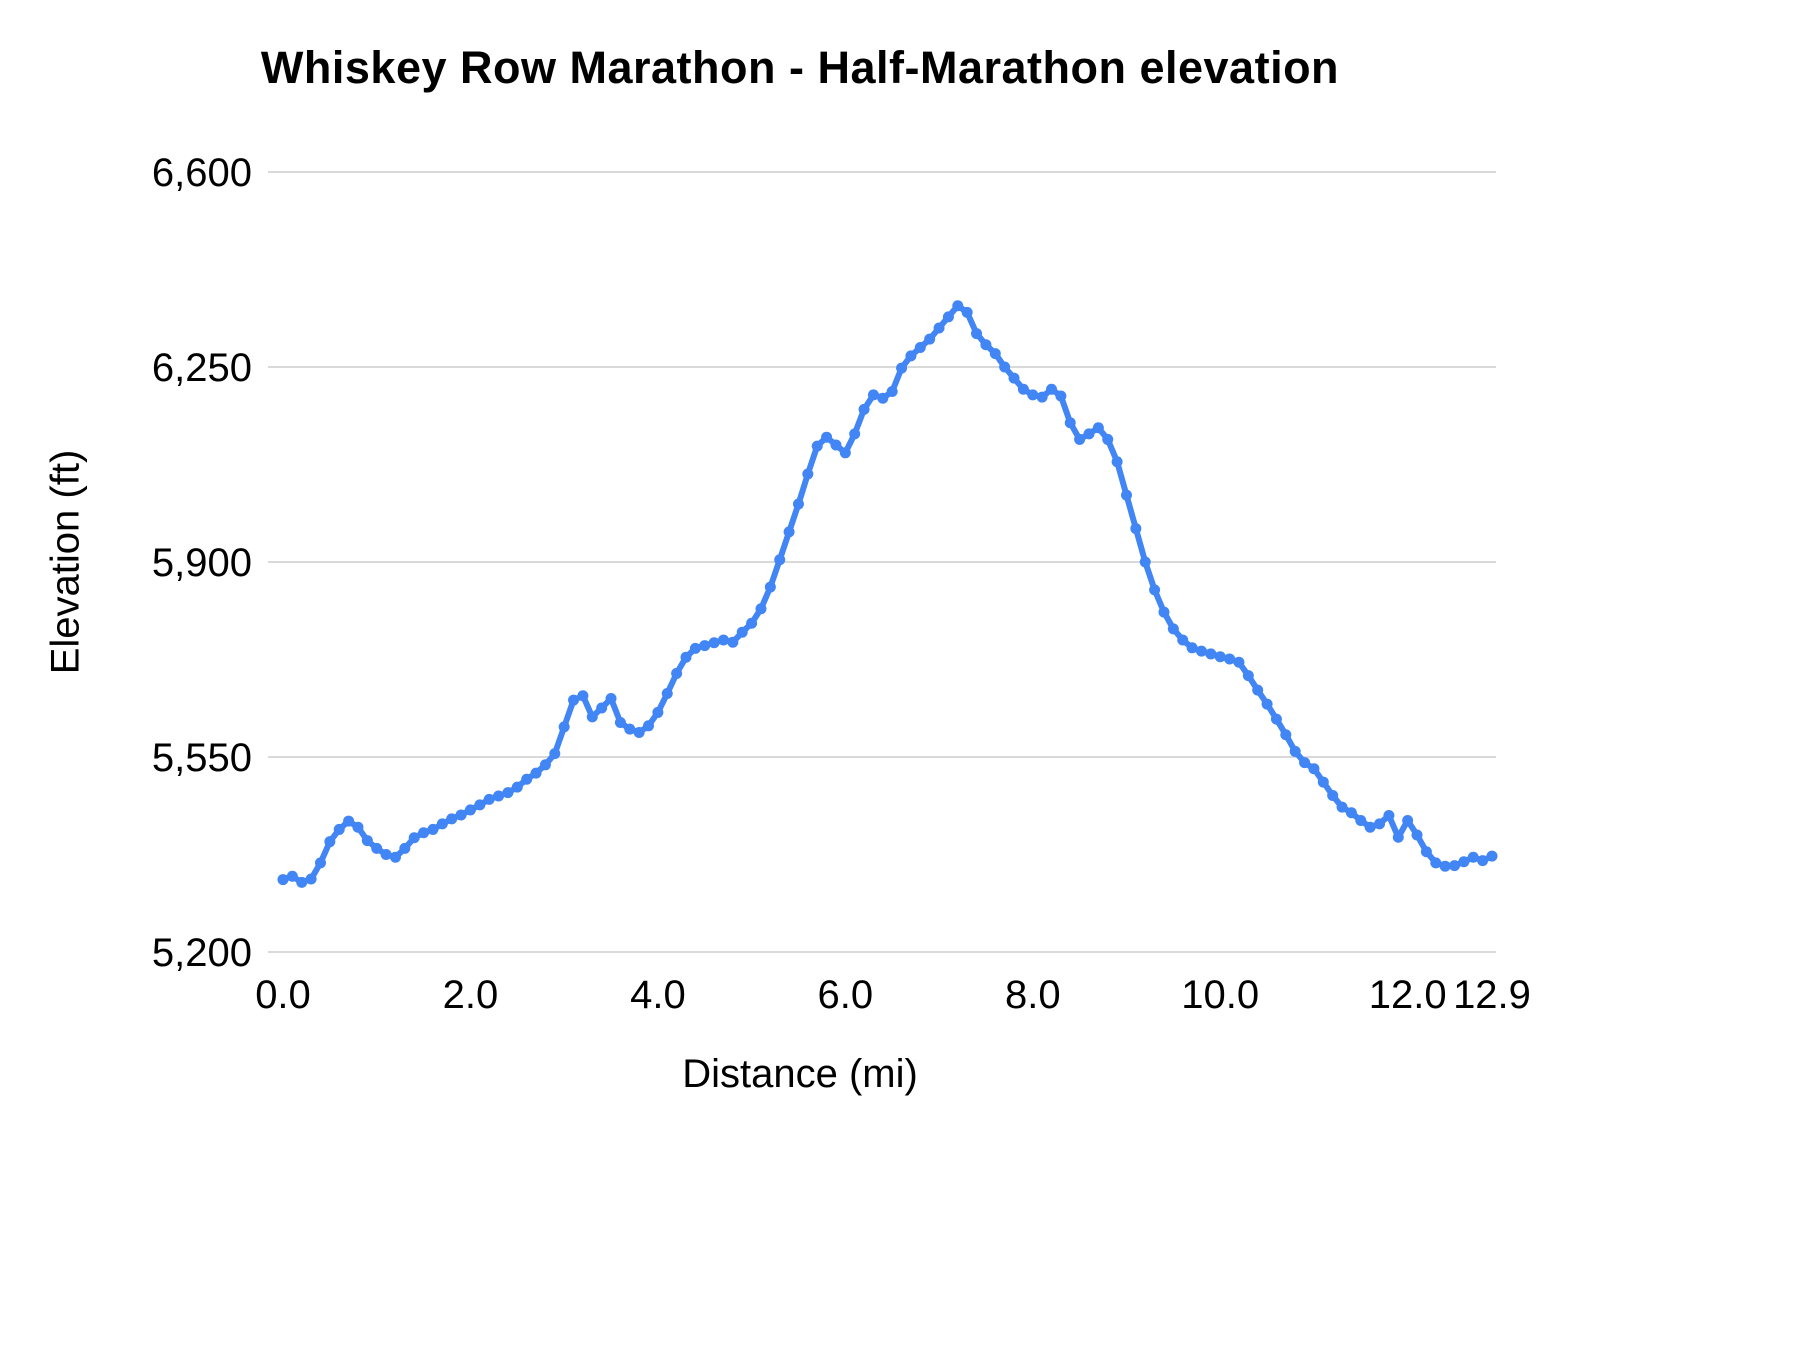  What do you see at coordinates (202, 173) in the screenshot?
I see `y-tick-label: 6,600` at bounding box center [202, 173].